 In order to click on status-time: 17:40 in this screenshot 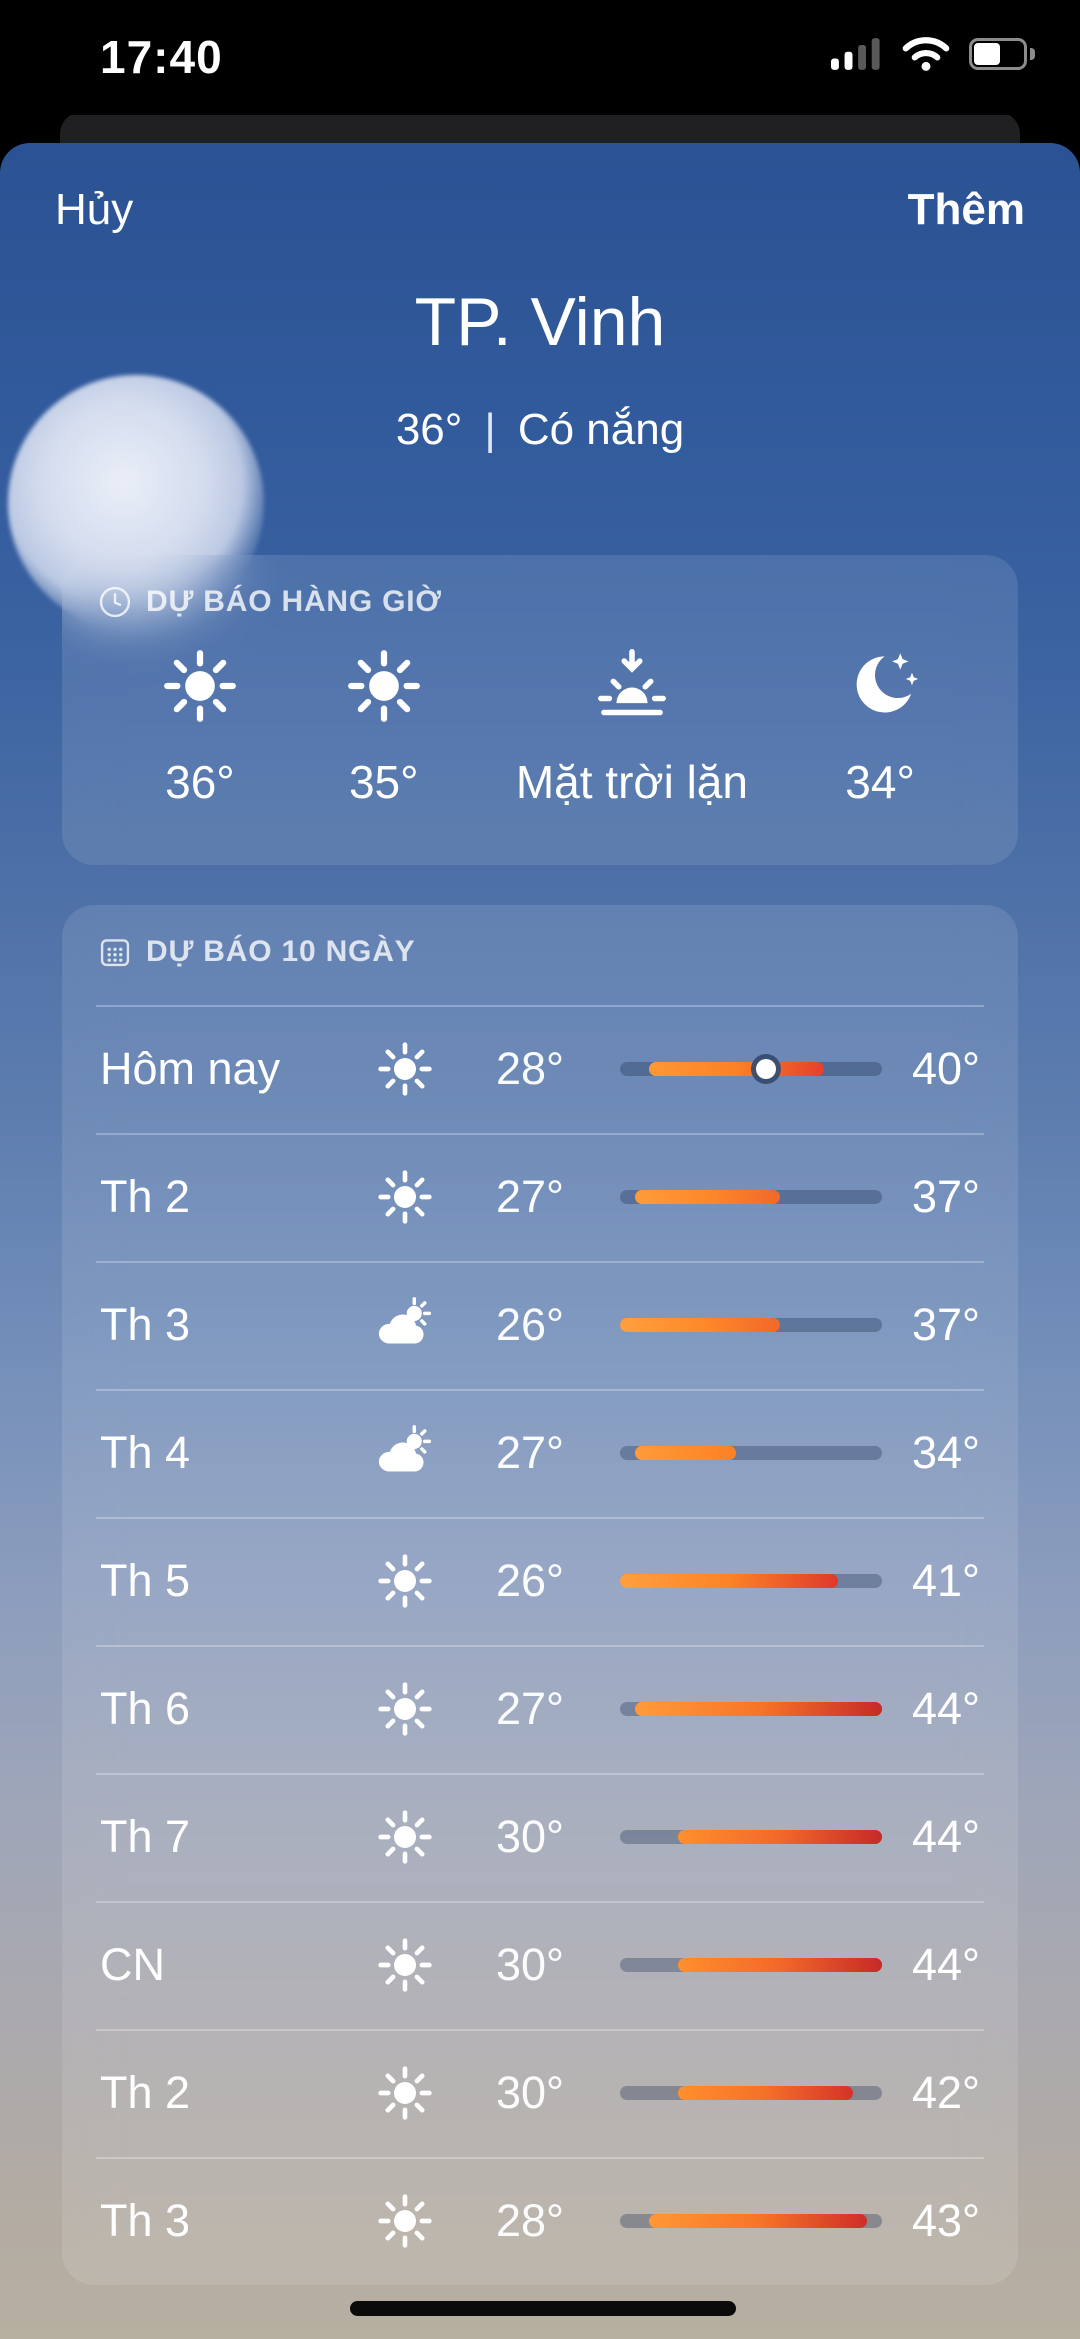, I will do `click(161, 57)`.